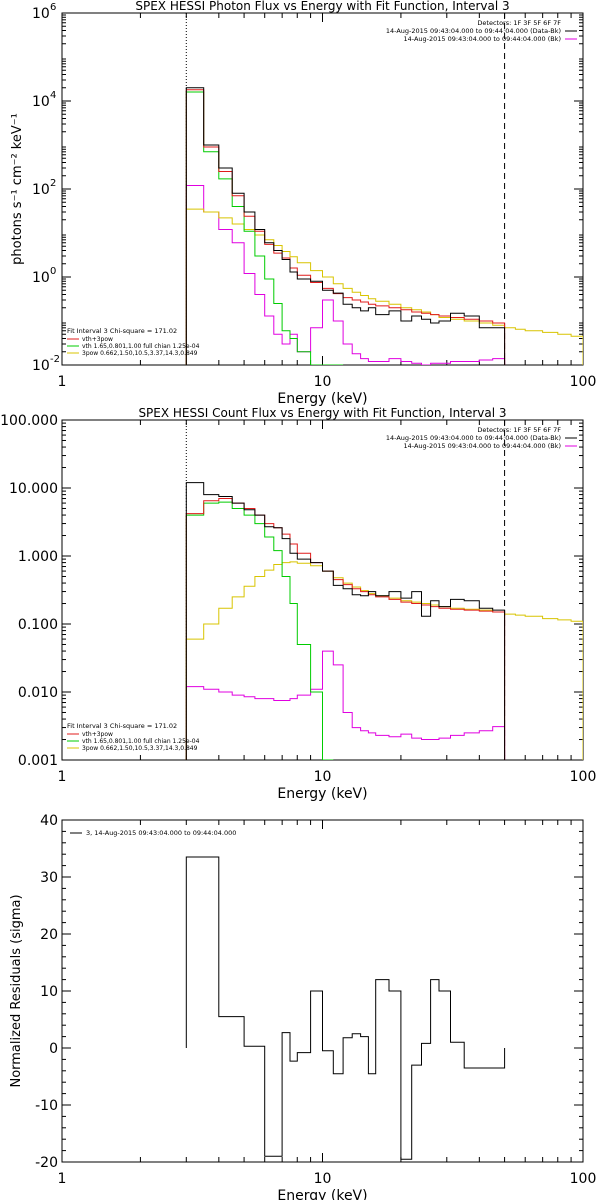  I want to click on y-tick-label: 20, so click(49, 935).